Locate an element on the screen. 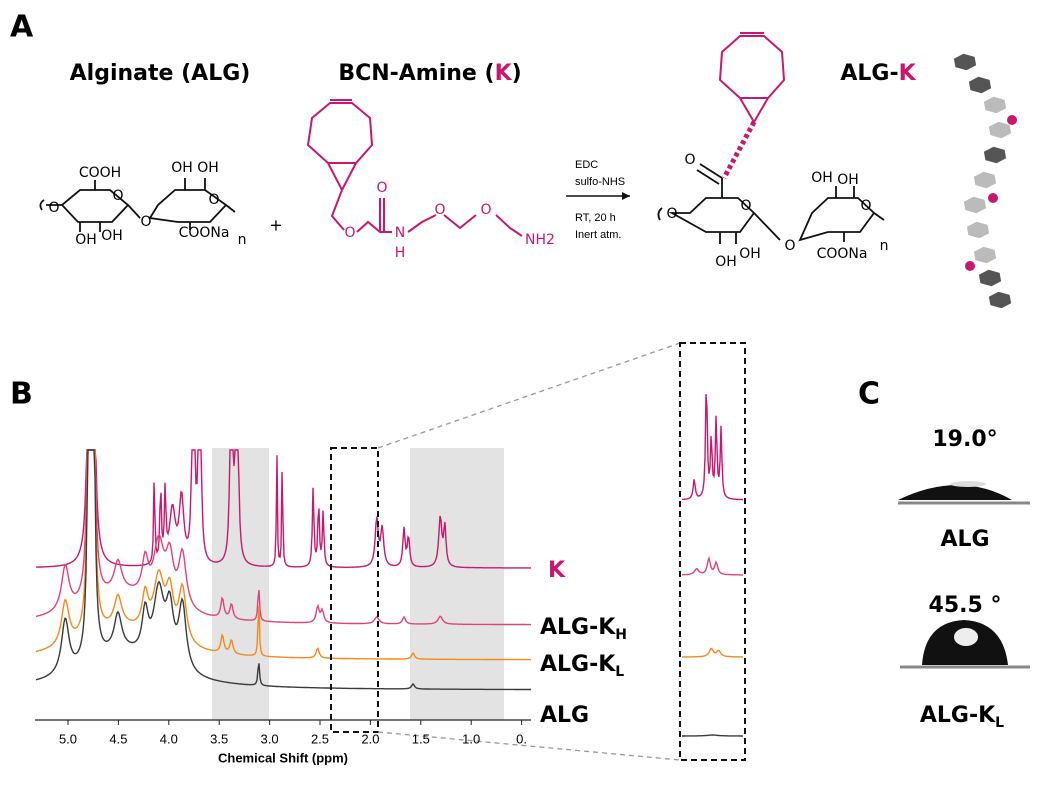 This screenshot has height=795, width=1063. product-title: ALG-K is located at coordinates (878, 73).